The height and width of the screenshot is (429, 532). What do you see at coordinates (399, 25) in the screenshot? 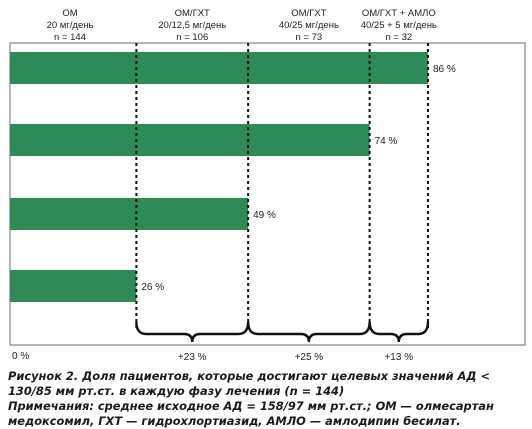
I see `phase-header-4-line2: 40/25 + 5 мг/день` at bounding box center [399, 25].